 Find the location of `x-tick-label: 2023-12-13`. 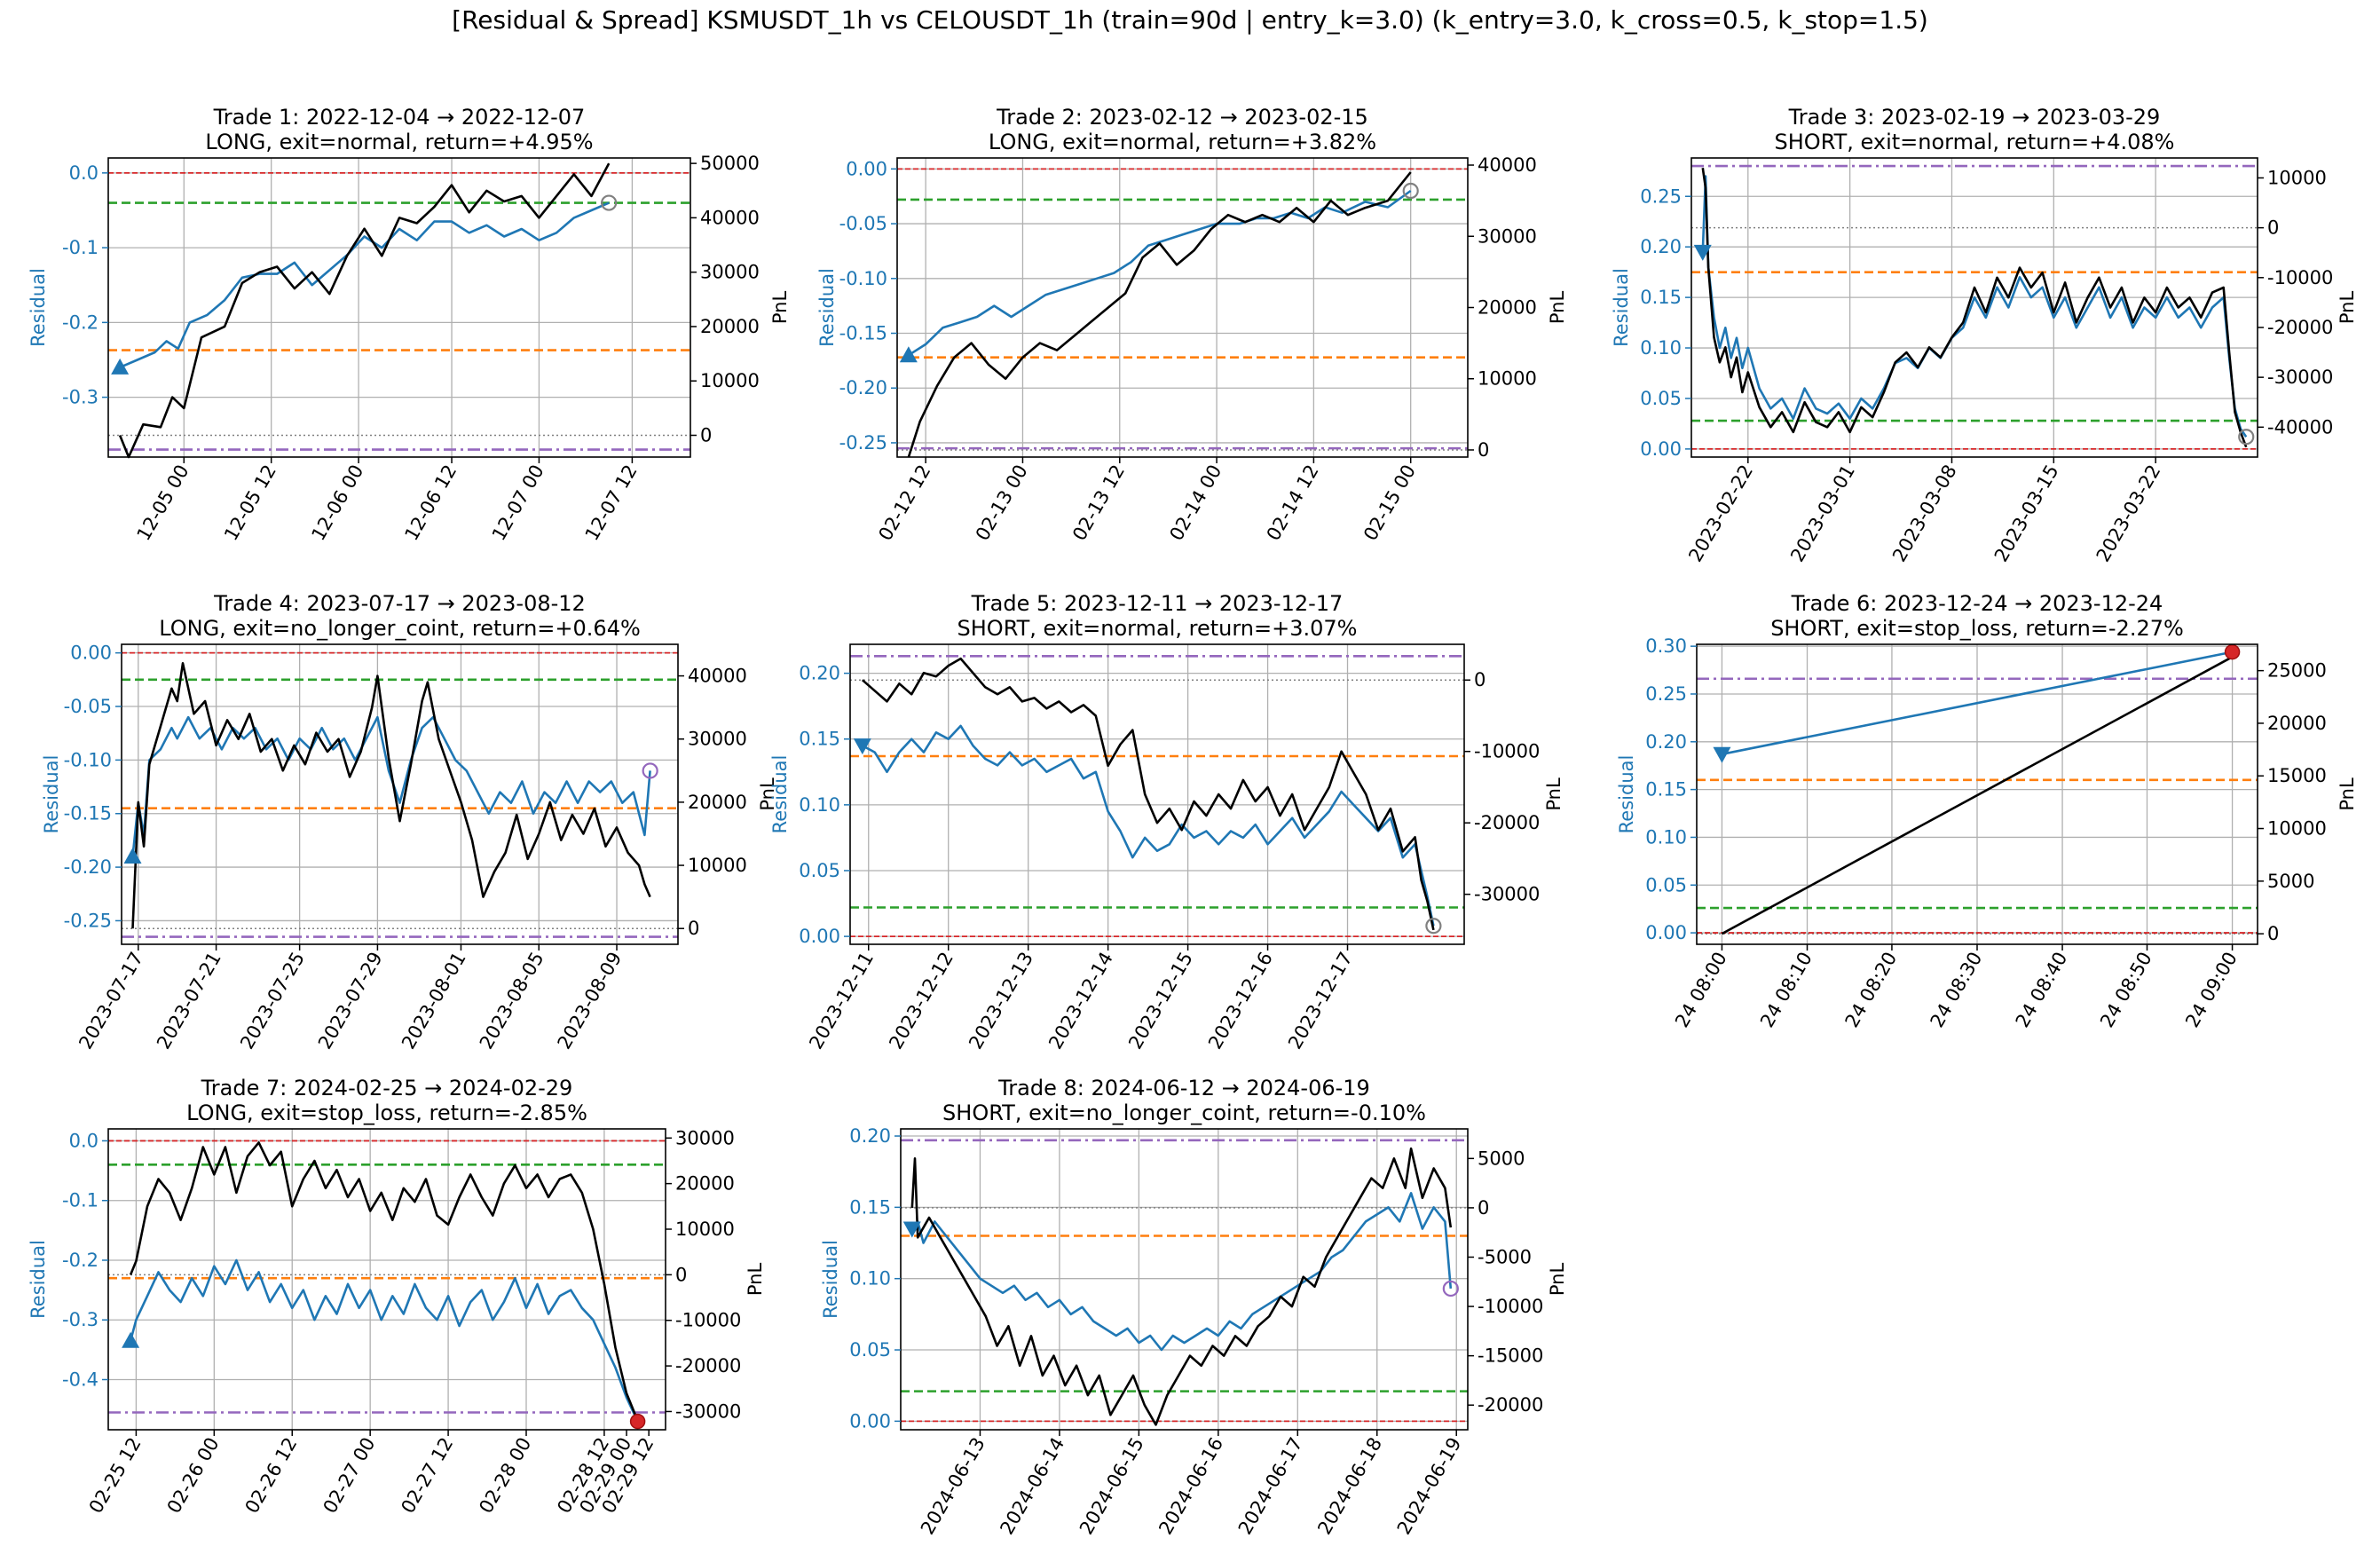

x-tick-label: 2023-12-13 is located at coordinates (1001, 1001).